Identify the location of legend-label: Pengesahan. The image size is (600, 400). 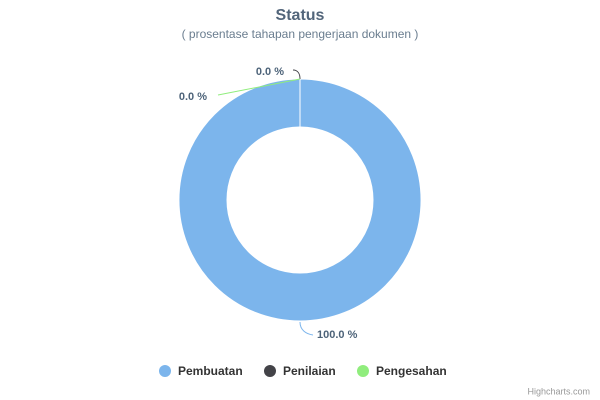
(411, 371).